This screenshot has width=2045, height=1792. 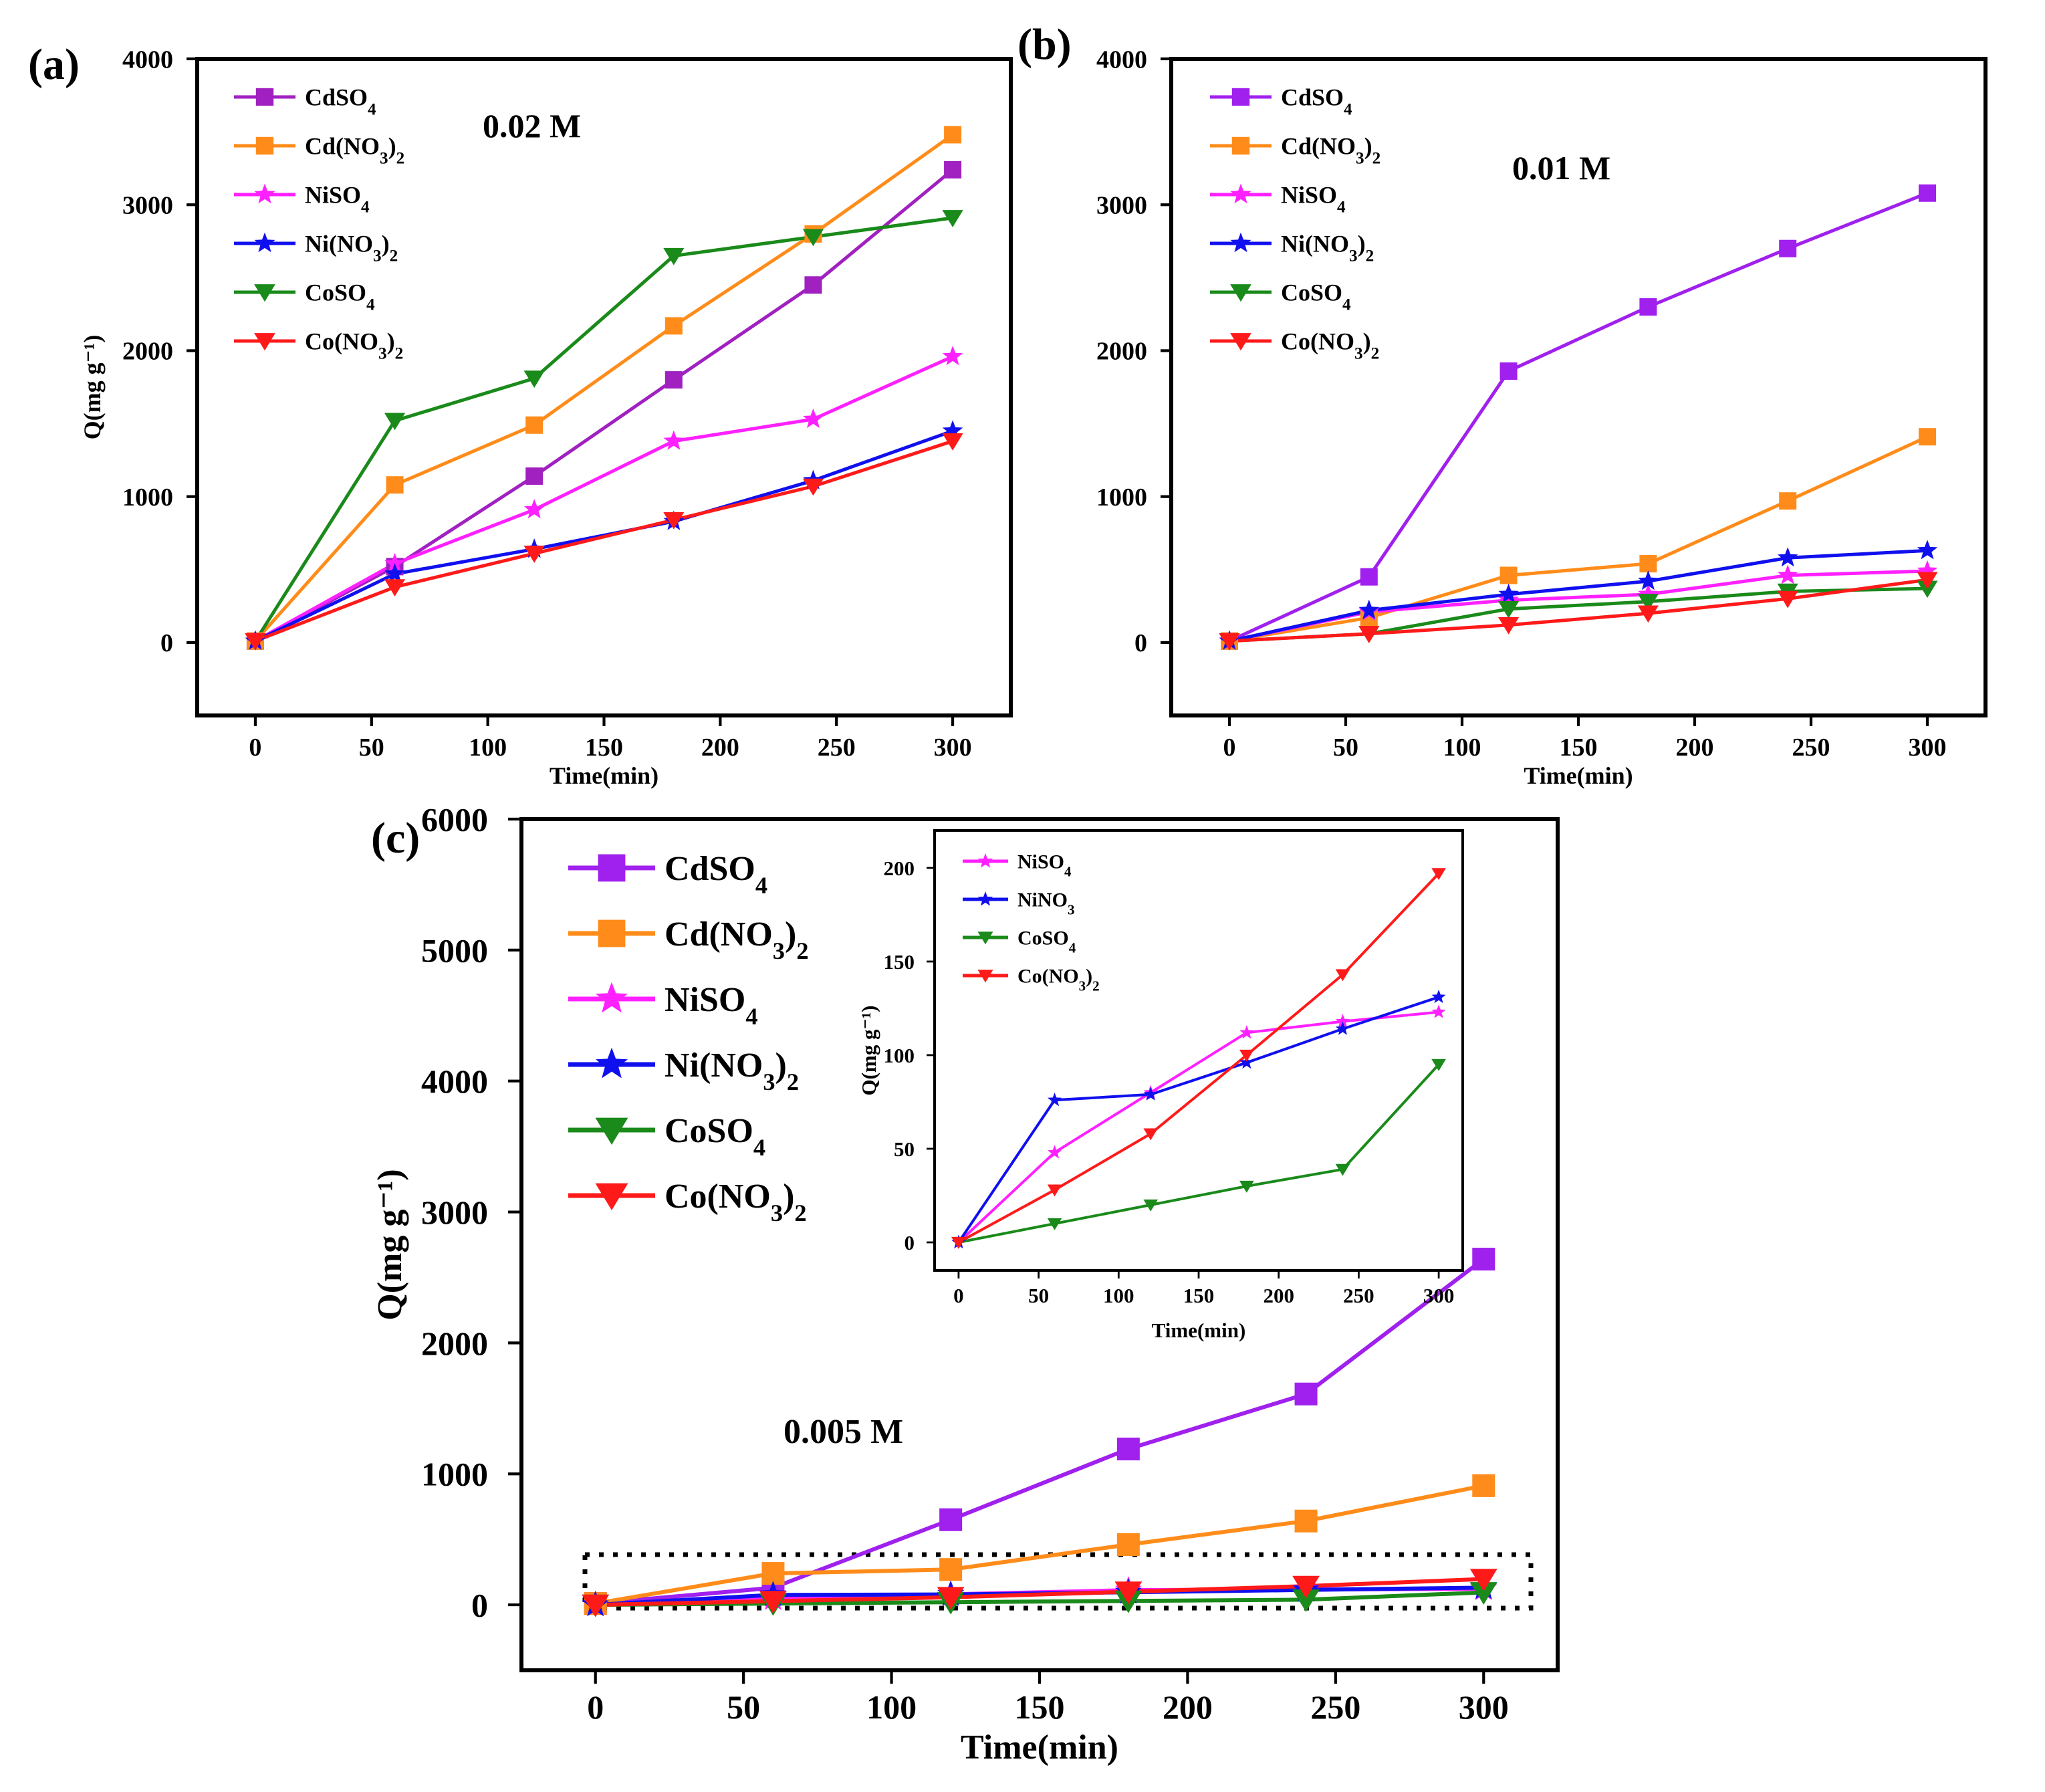 I want to click on legend-label: Ni(NO3)2, so click(x=732, y=1070).